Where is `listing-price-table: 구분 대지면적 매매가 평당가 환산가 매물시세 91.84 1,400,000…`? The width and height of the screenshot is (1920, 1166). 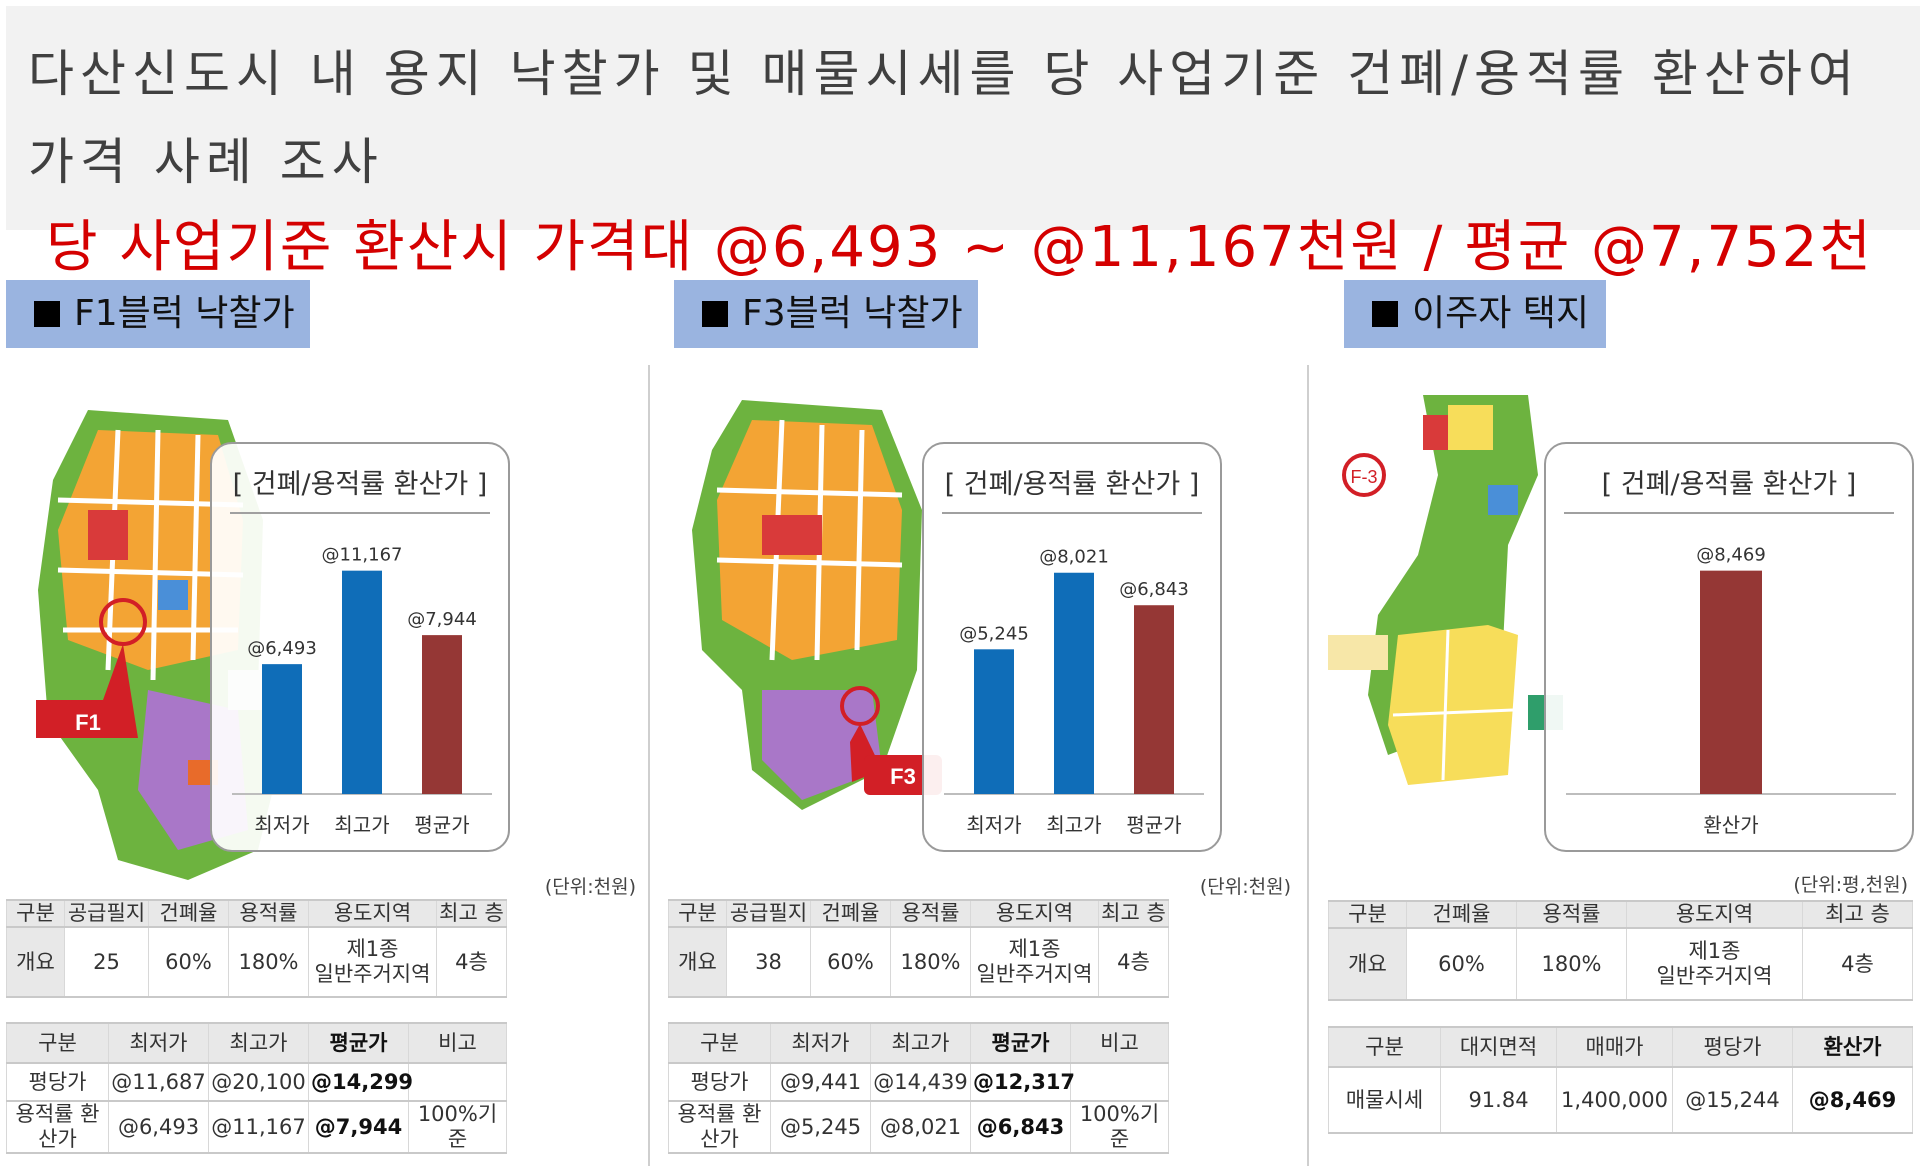
listing-price-table: 구분 대지면적 매매가 평당가 환산가 매물시세 91.84 1,400,000… is located at coordinates (1620, 1080).